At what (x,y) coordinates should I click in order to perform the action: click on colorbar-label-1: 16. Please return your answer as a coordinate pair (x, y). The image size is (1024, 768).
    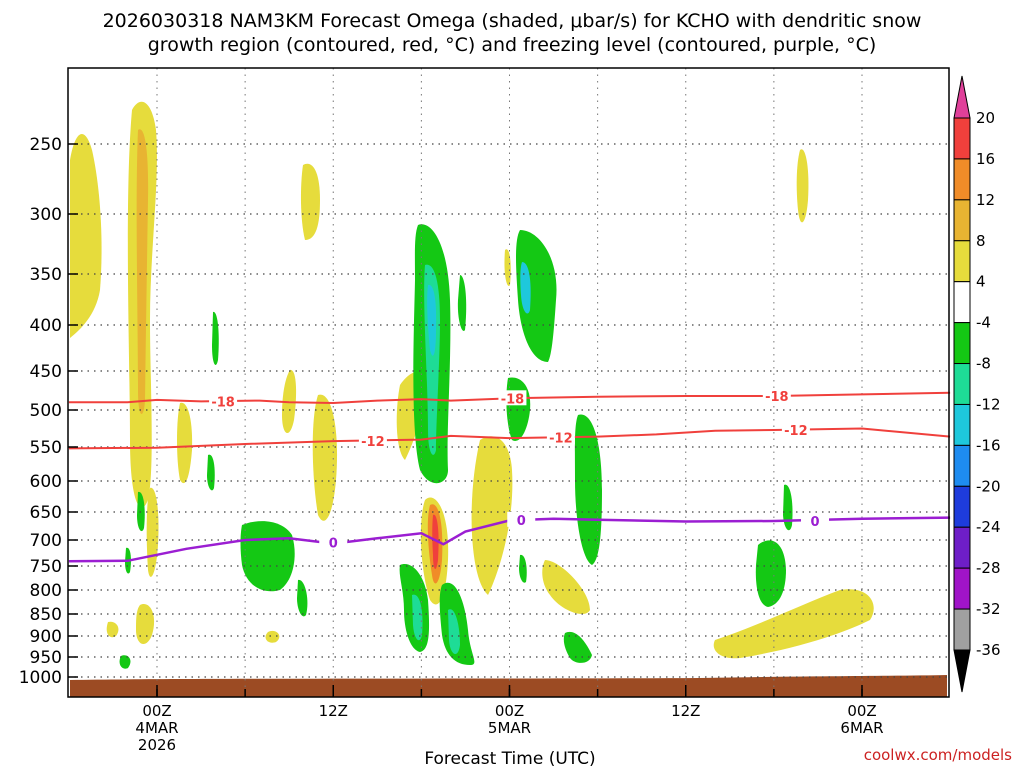
    Looking at the image, I should click on (985, 159).